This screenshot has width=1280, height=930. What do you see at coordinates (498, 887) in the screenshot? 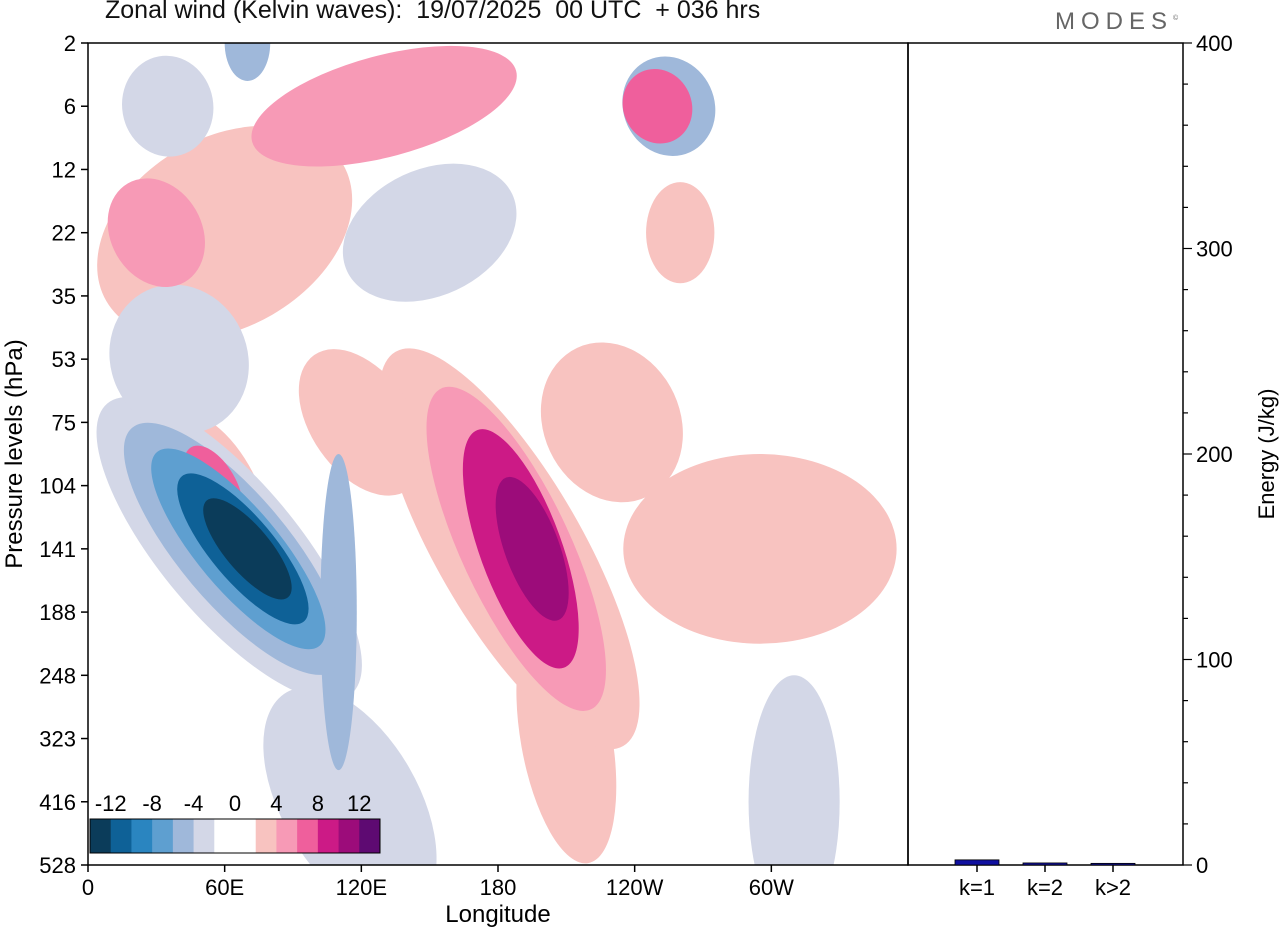
I see `x-tick-label-180: 180` at bounding box center [498, 887].